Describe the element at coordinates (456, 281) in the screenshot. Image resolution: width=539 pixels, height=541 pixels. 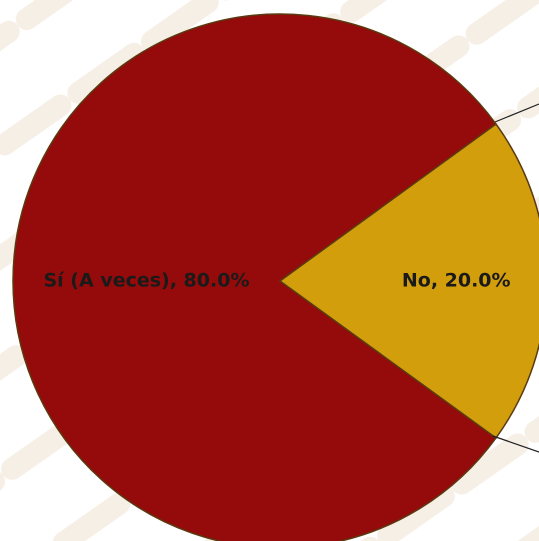
I see `data-label: No, 20.0%` at that location.